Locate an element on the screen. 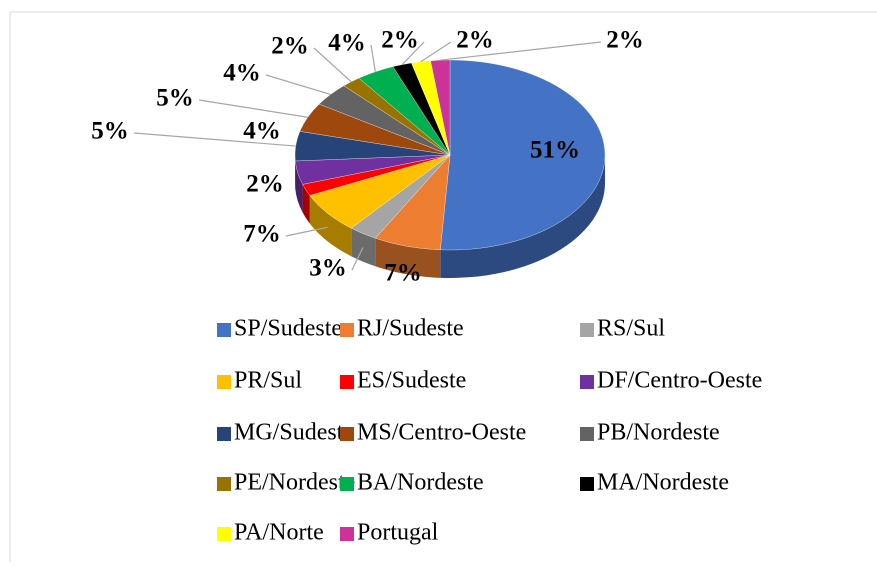 The width and height of the screenshot is (877, 567). legend-label: MA/Nordeste is located at coordinates (663, 483).